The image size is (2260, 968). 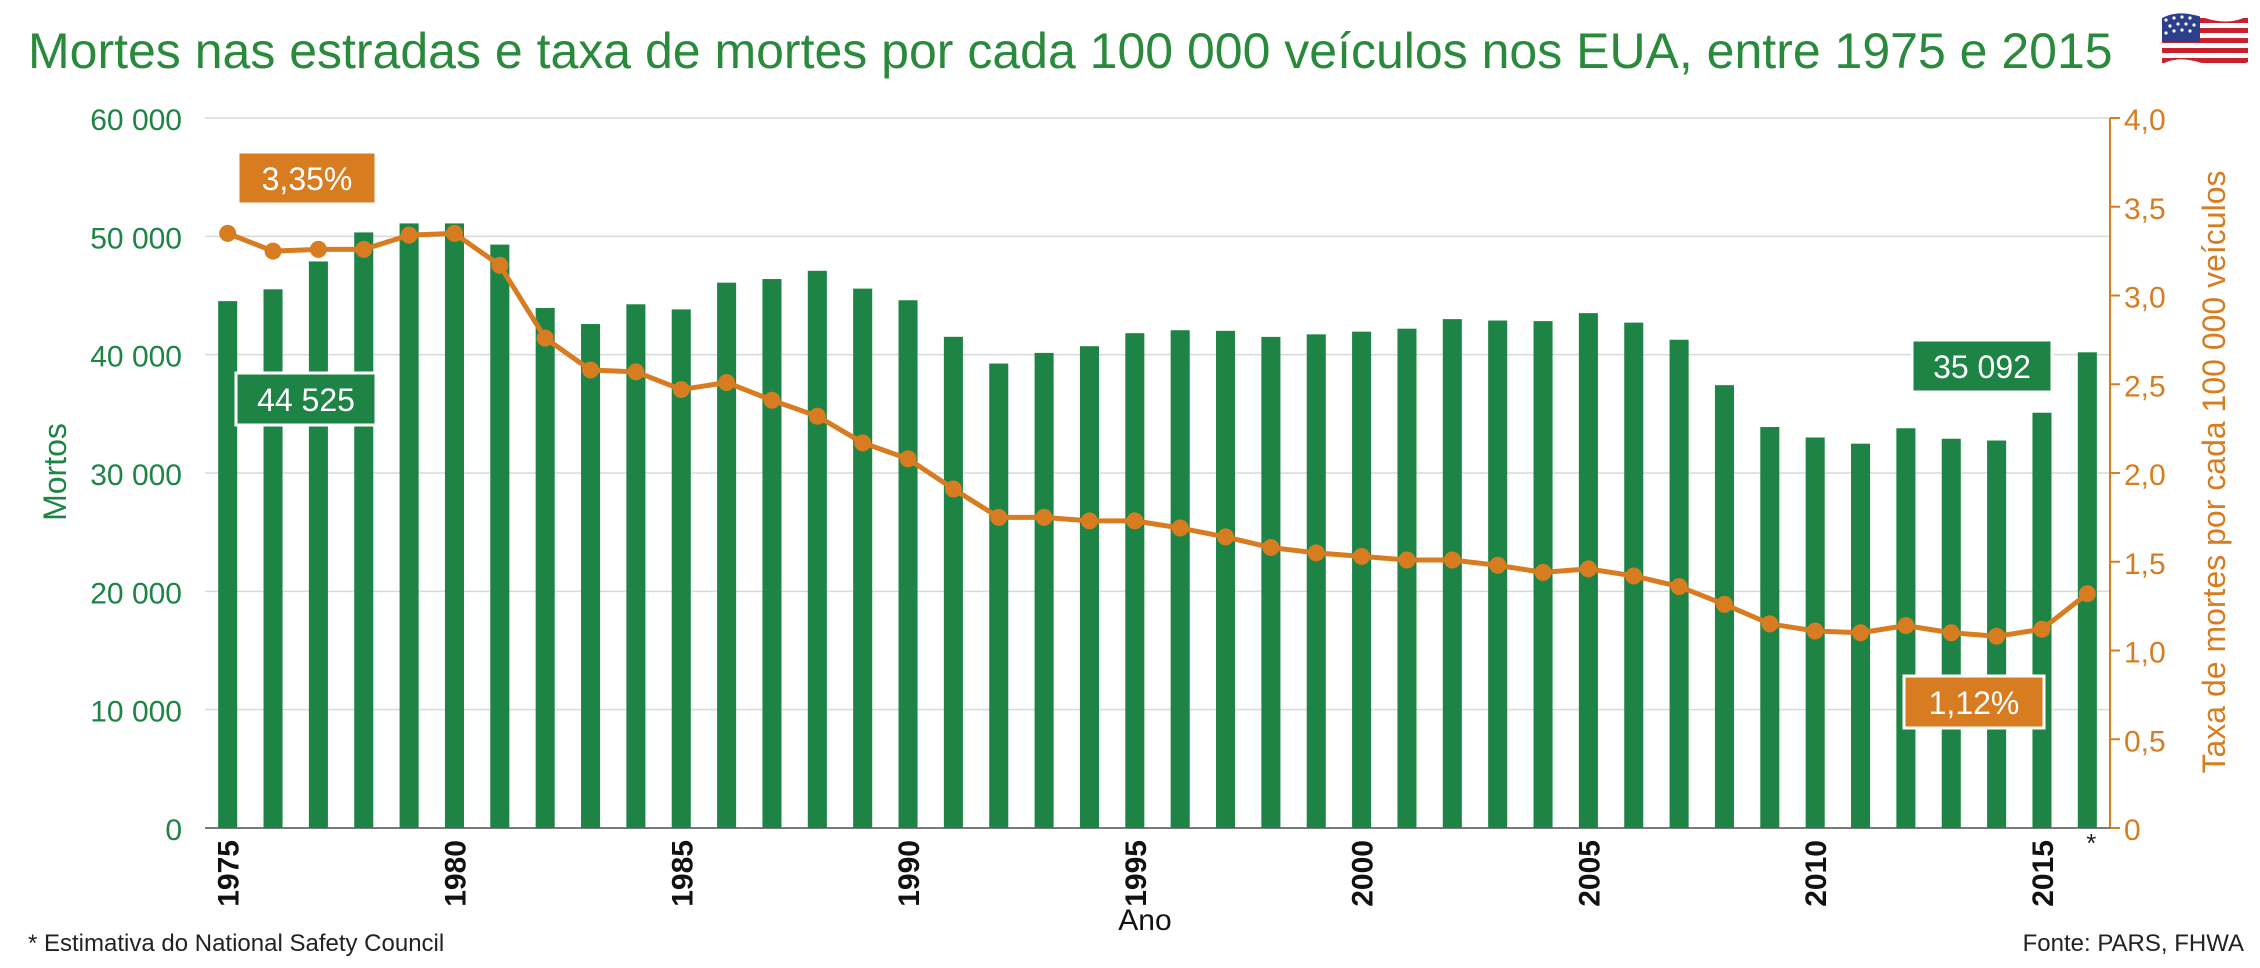 What do you see at coordinates (136, 712) in the screenshot?
I see `left-tick-label: 10 000` at bounding box center [136, 712].